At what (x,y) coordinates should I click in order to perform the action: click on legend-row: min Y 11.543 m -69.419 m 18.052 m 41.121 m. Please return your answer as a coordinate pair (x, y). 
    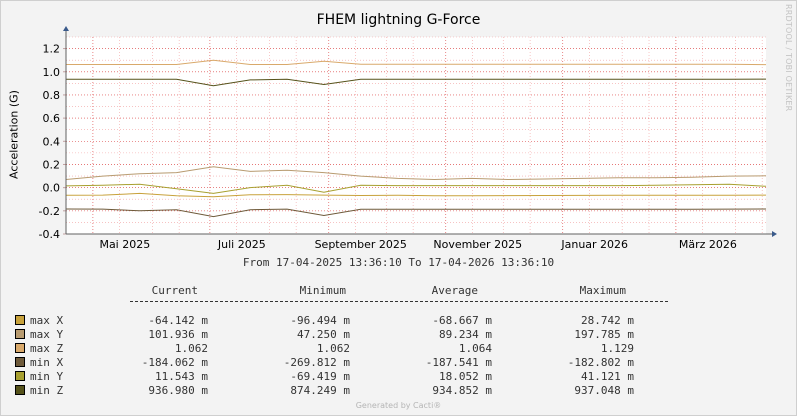
    Looking at the image, I should click on (335, 376).